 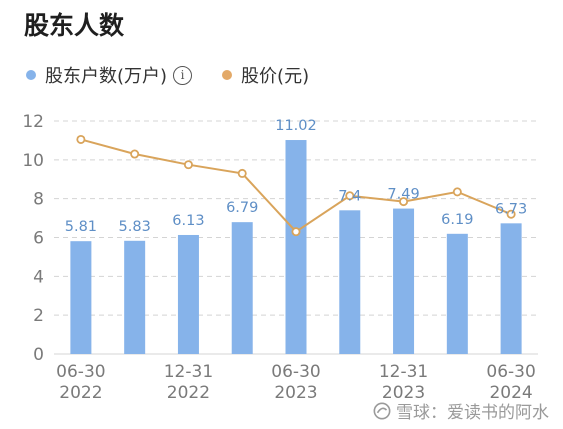 I want to click on bar-value-label: 6.79, so click(x=242, y=208).